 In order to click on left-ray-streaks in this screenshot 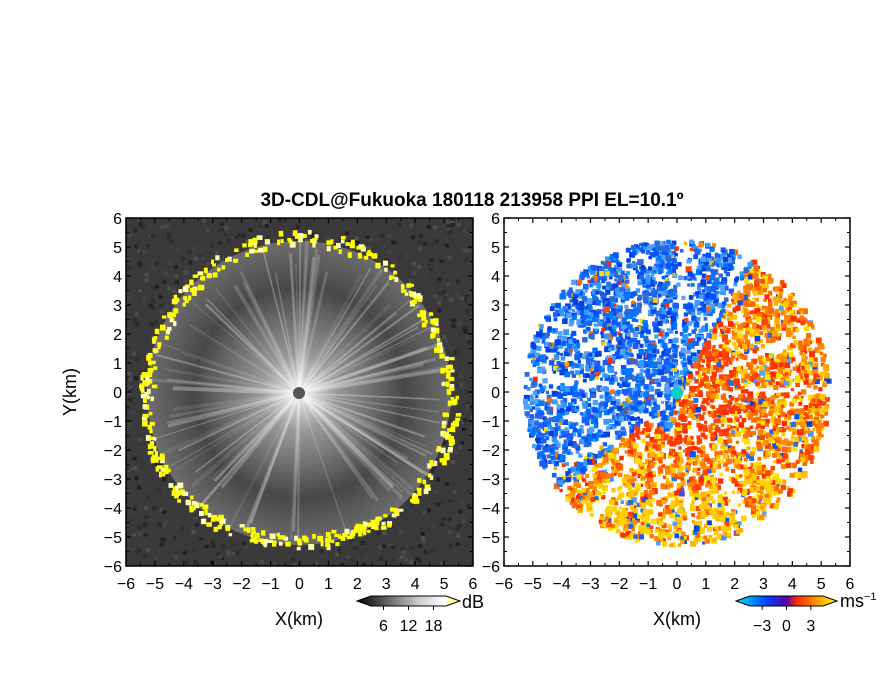, I will do `click(297, 389)`.